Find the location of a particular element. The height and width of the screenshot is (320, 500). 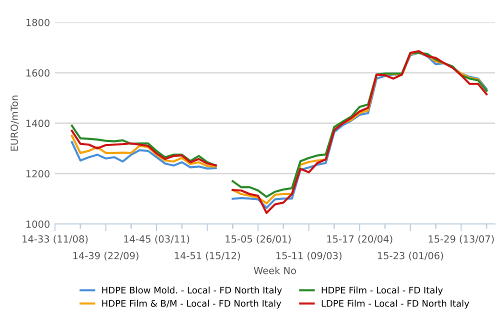

x-tick-label: 14-51 (15/12) is located at coordinates (207, 256).